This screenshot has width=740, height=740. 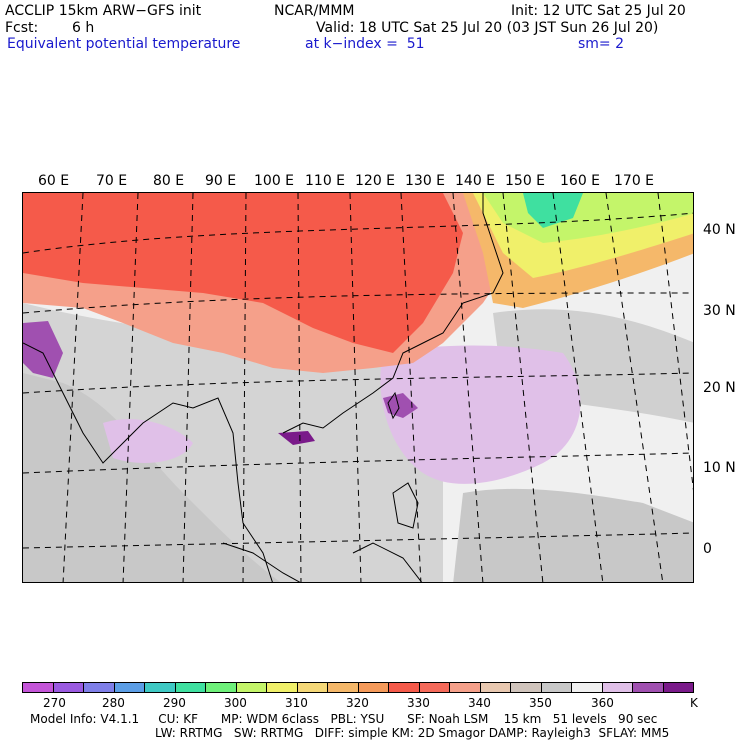 What do you see at coordinates (719, 388) in the screenshot?
I see `lat-label: 20 N` at bounding box center [719, 388].